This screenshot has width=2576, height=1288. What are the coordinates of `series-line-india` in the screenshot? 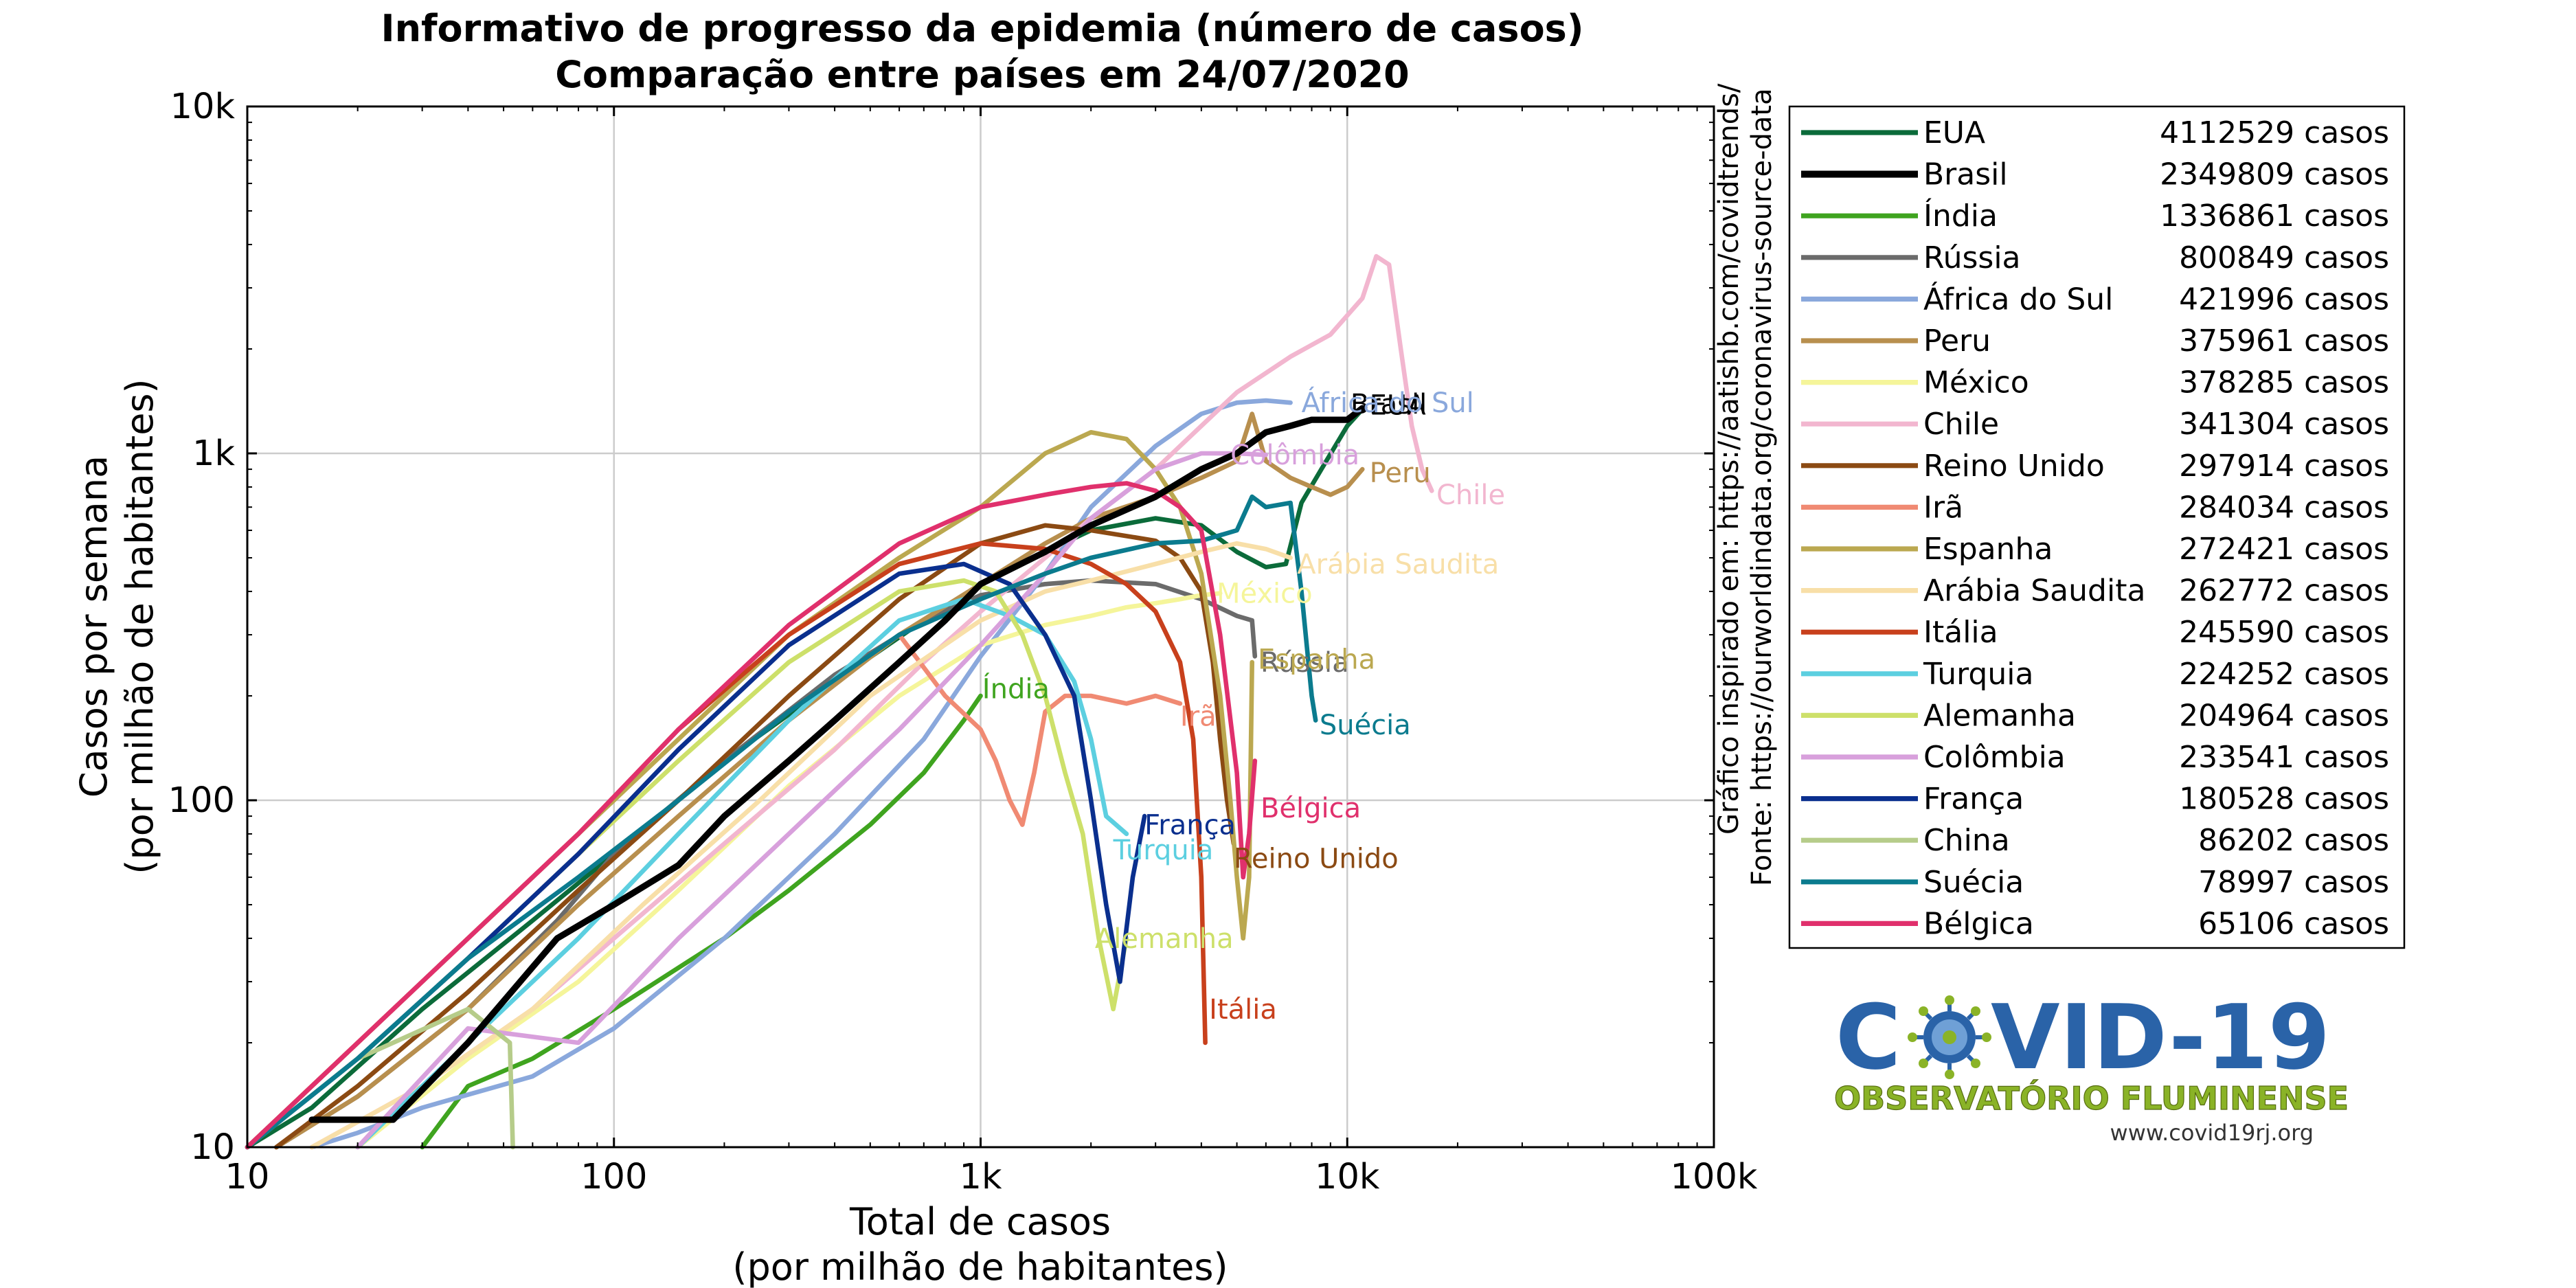 It's located at (701, 921).